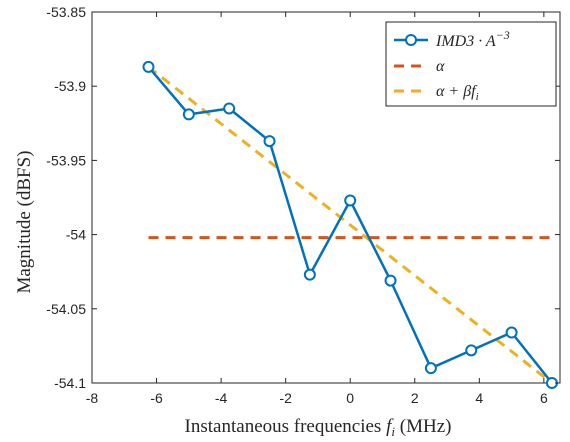 The image size is (570, 442). I want to click on x-axis-label-var: f, so click(390, 426).